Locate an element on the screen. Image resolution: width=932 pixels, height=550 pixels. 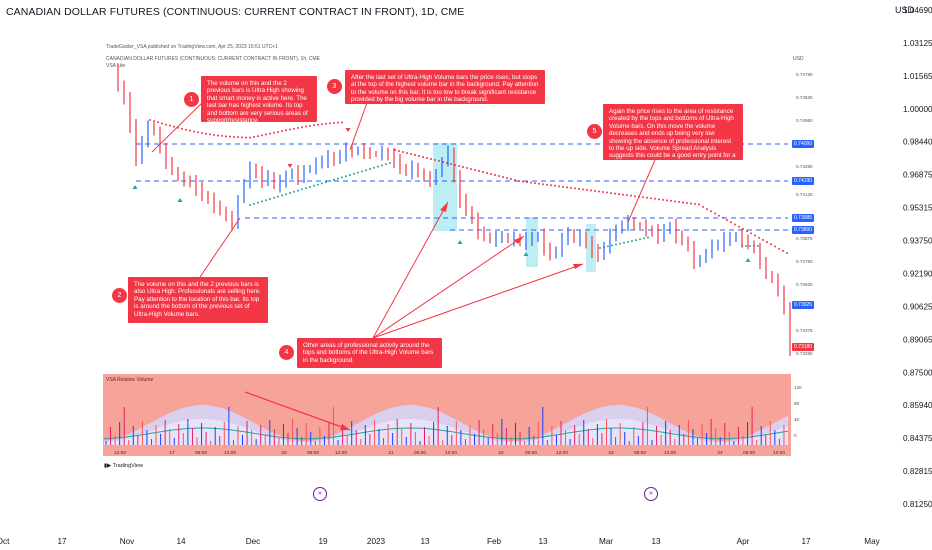
callout-arrow-4a is located at coordinates (410, 270).